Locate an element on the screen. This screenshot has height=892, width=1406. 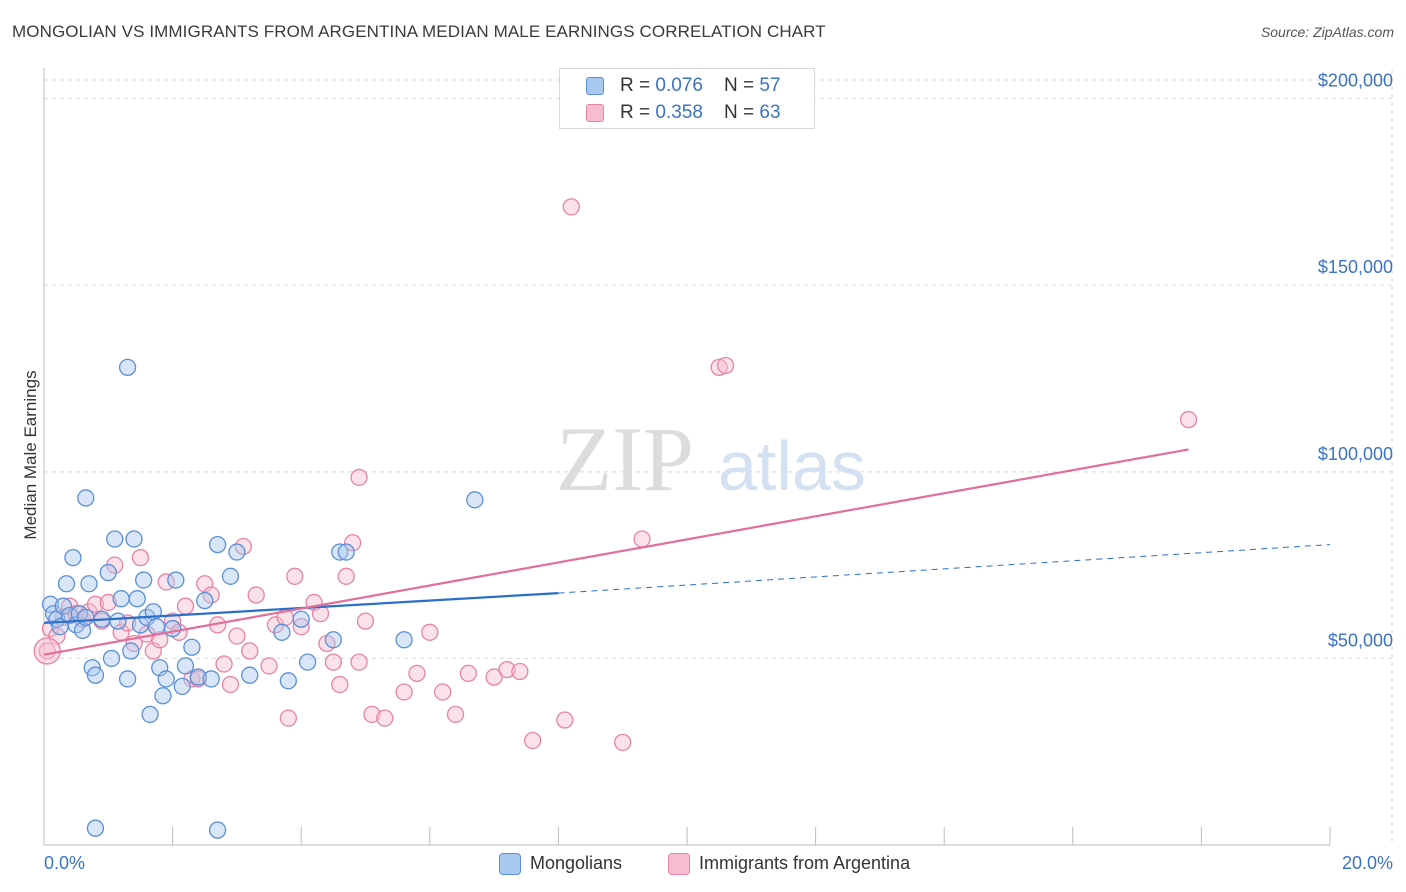
bottom-legend-label: Mongolians is located at coordinates (576, 863).